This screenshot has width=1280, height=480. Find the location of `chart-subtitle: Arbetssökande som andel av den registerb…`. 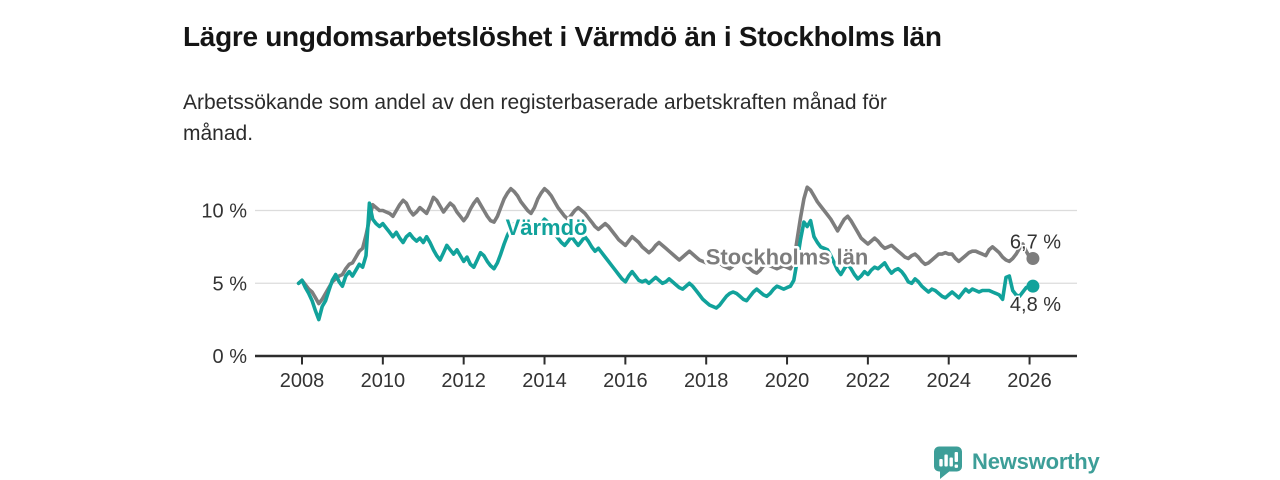

chart-subtitle: Arbetssökande som andel av den registerb… is located at coordinates (633, 118).